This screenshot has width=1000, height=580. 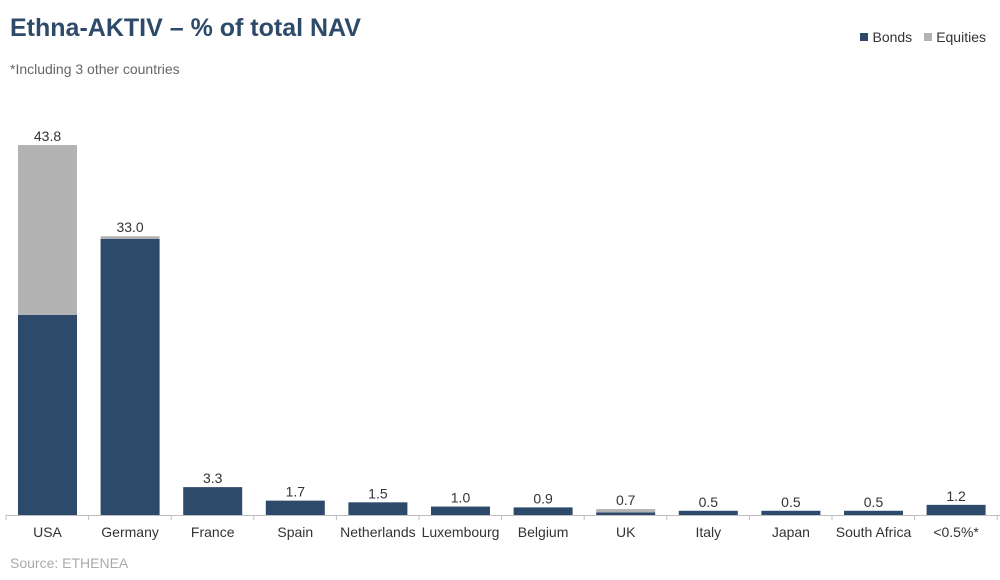 I want to click on x-tick-label-8: Italy, so click(x=708, y=532).